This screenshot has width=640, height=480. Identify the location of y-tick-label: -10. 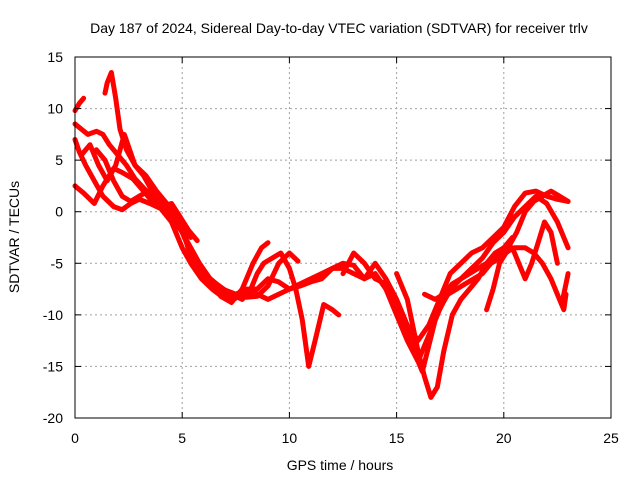
(53, 315).